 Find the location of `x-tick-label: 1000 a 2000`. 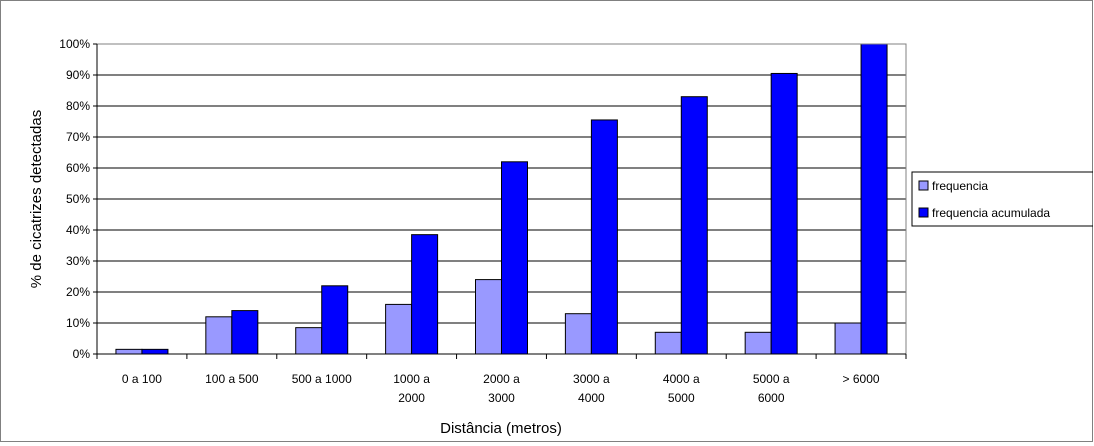

x-tick-label: 1000 a 2000 is located at coordinates (411, 388).